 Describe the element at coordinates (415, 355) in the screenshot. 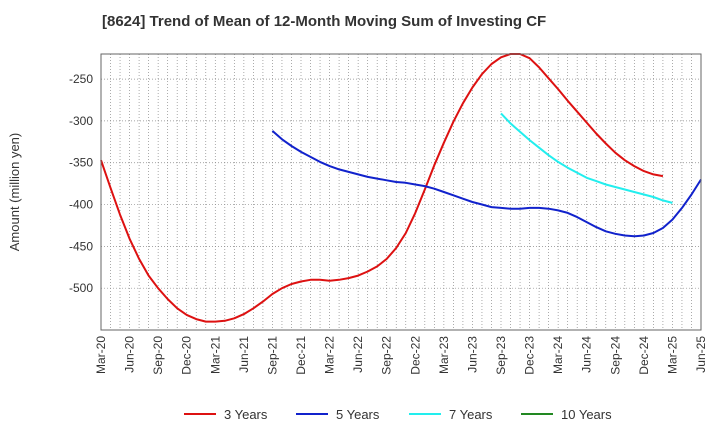

I see `x-tick-label: Dec-22` at that location.